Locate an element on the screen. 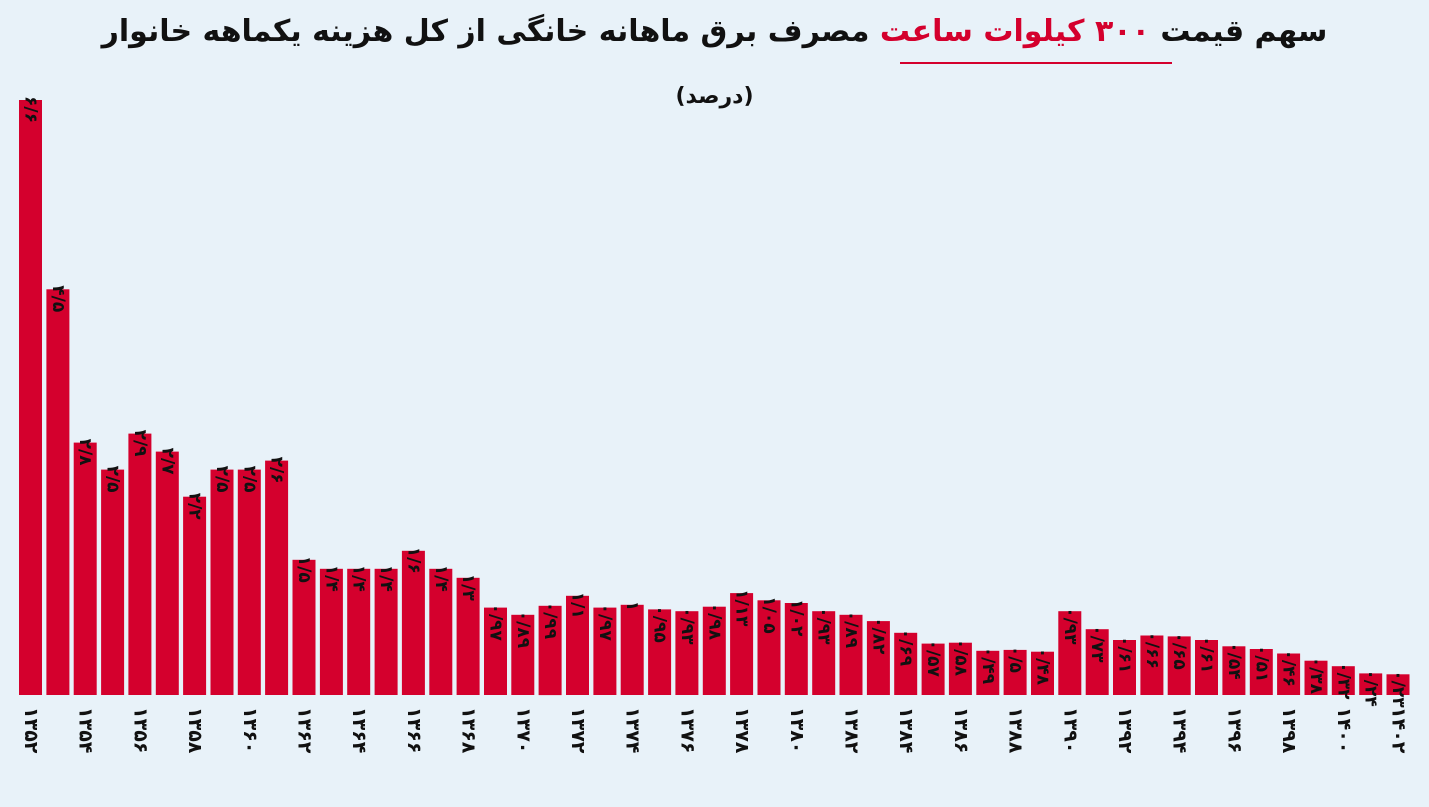 Image resolution: width=1429 pixels, height=807 pixels. x-tick-label-1394: ۱۳۹۴ is located at coordinates (1180, 730).